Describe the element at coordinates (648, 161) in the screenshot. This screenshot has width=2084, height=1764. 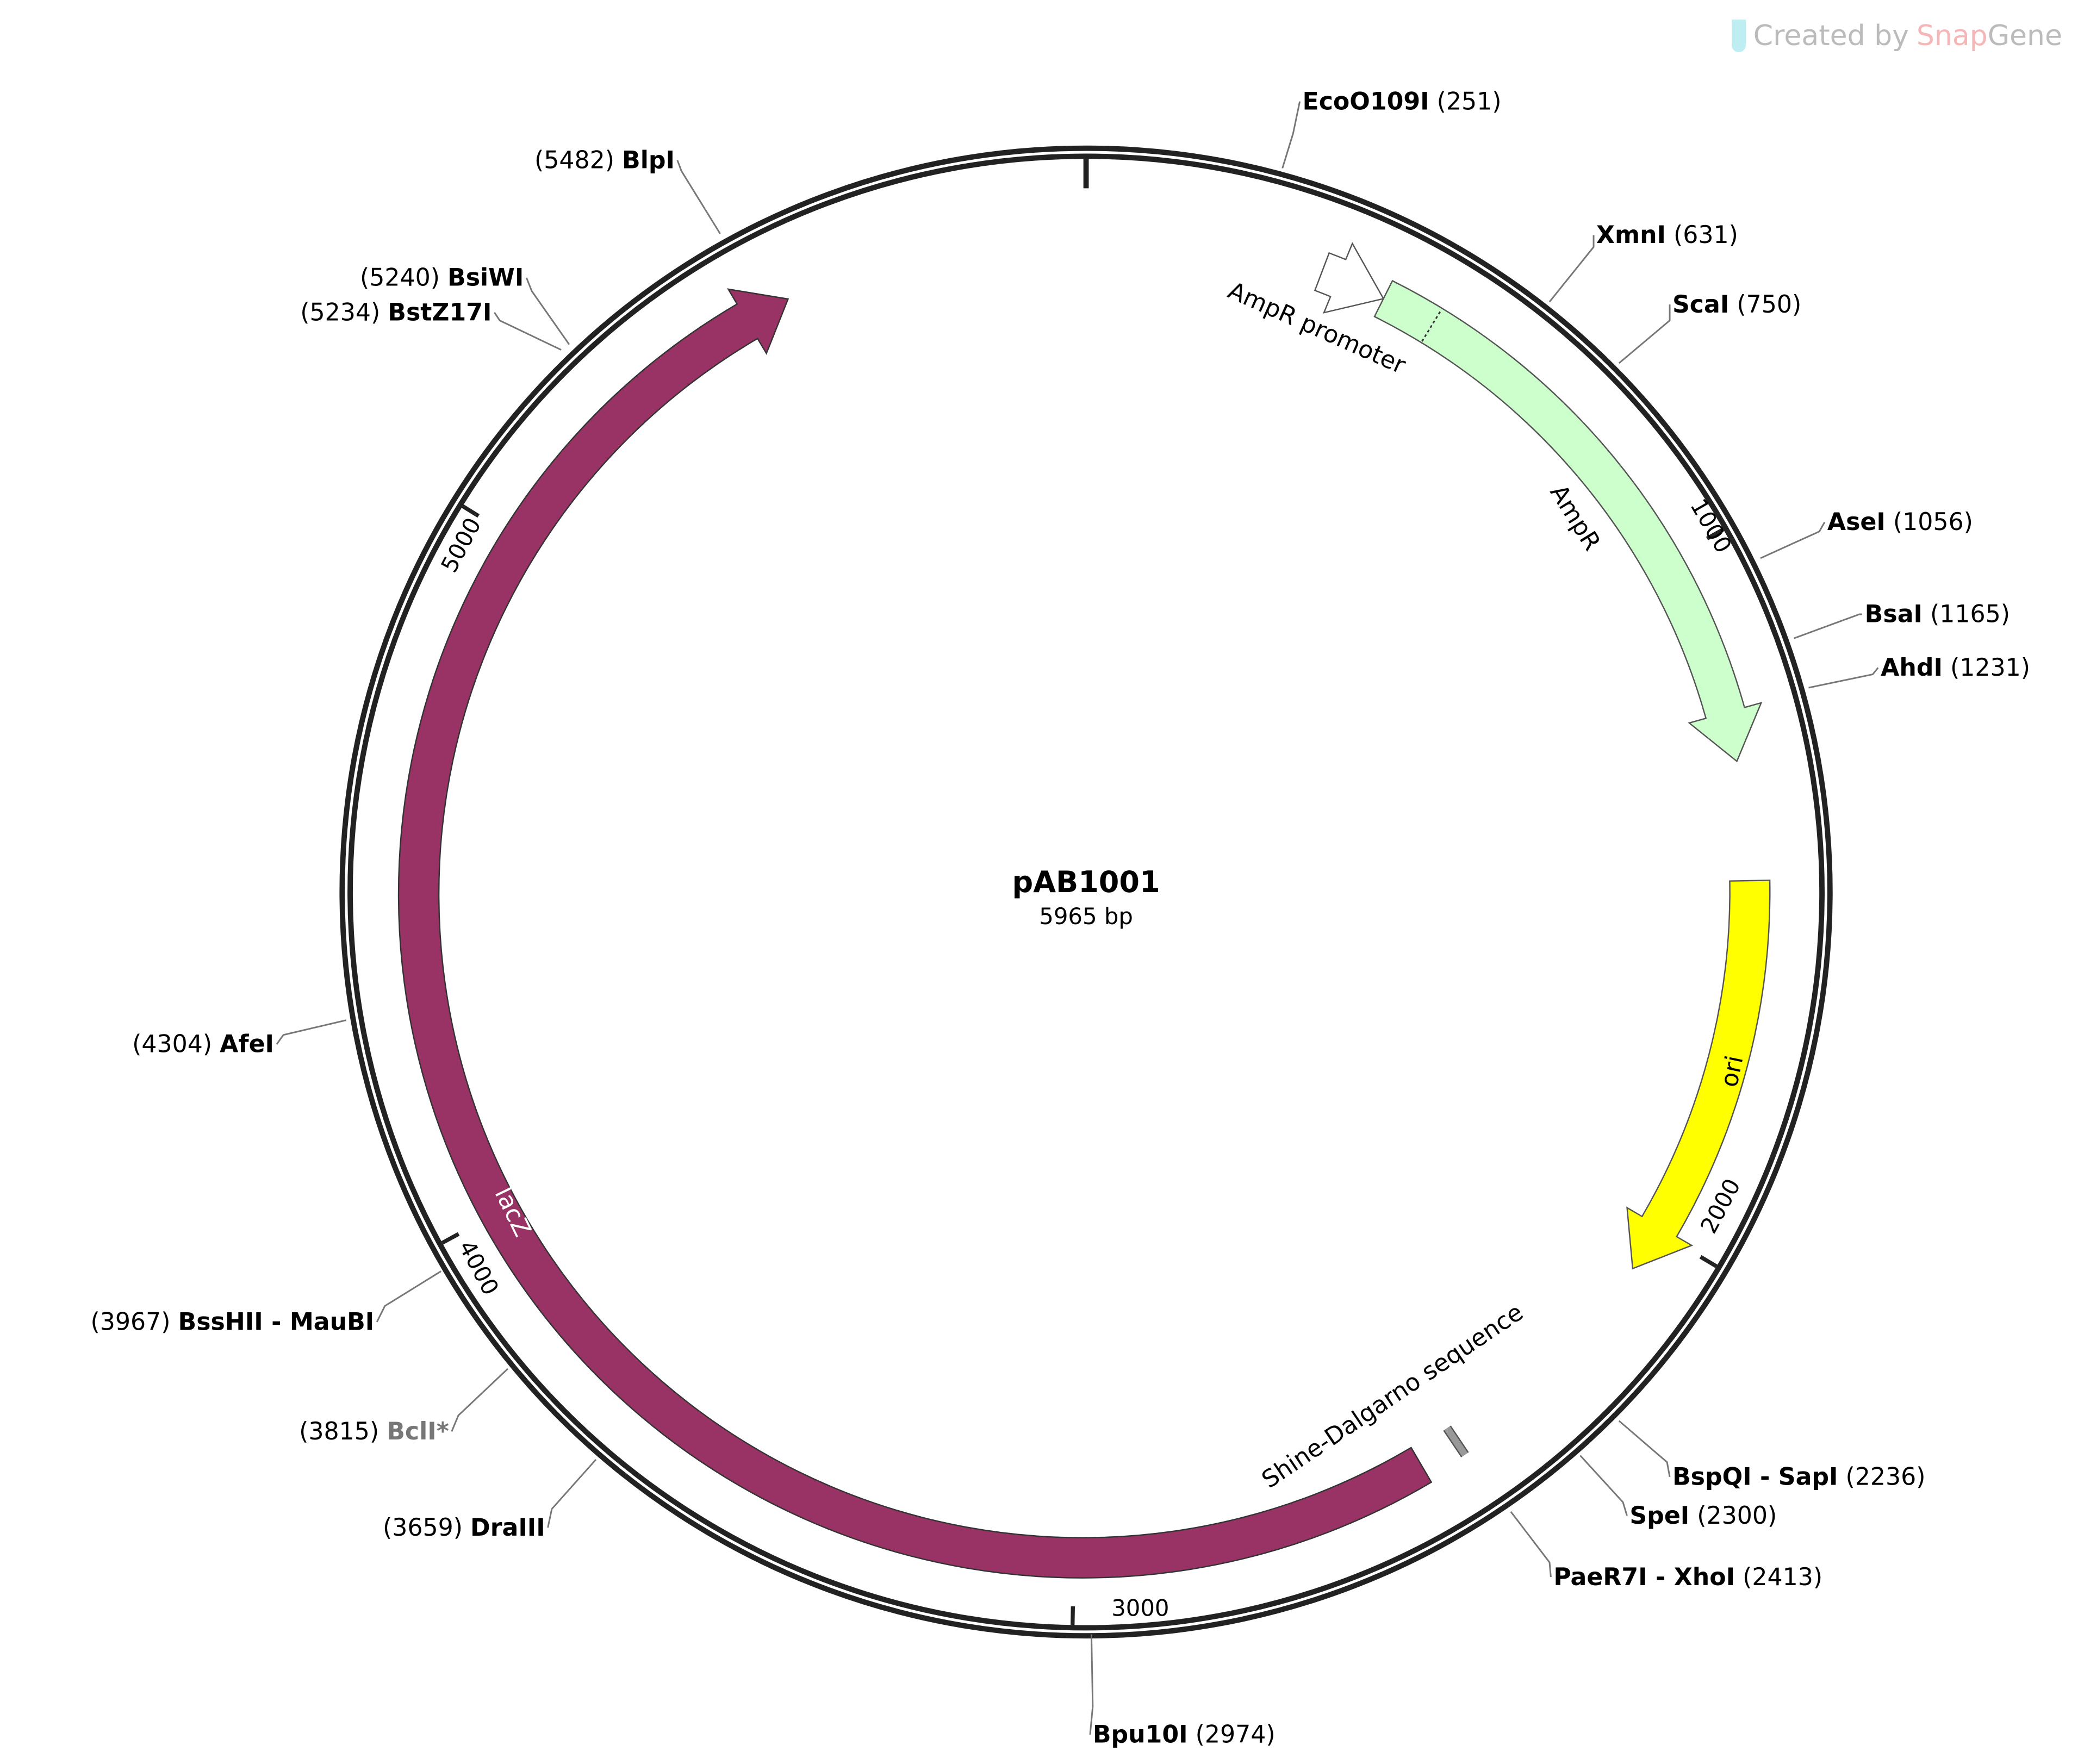
I see `enzyme-name: BlpI` at that location.